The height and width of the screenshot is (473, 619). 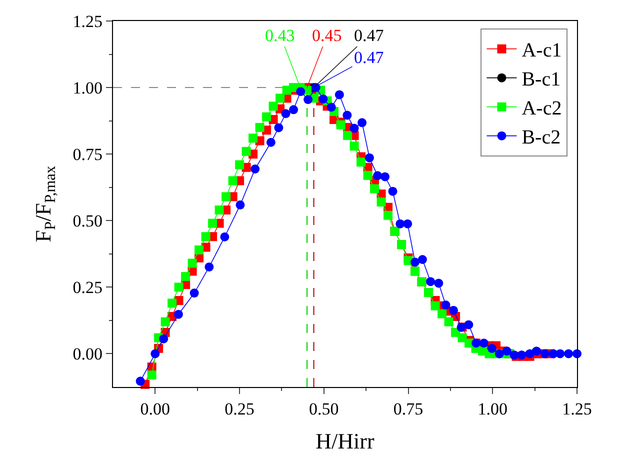 I want to click on x-tick-label: 1.00, so click(x=493, y=409).